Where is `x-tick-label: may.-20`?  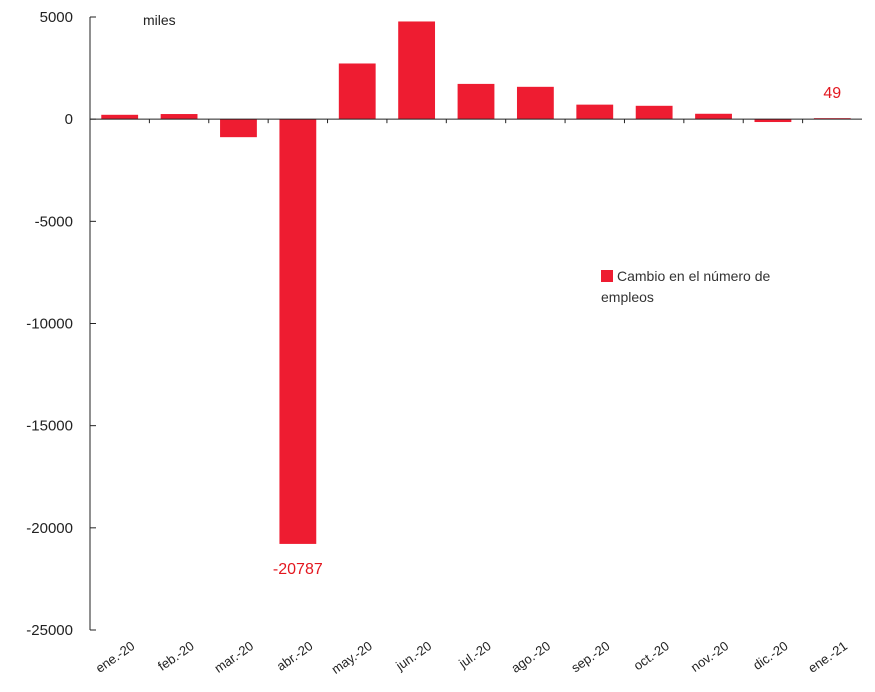 x-tick-label: may.-20 is located at coordinates (352, 657).